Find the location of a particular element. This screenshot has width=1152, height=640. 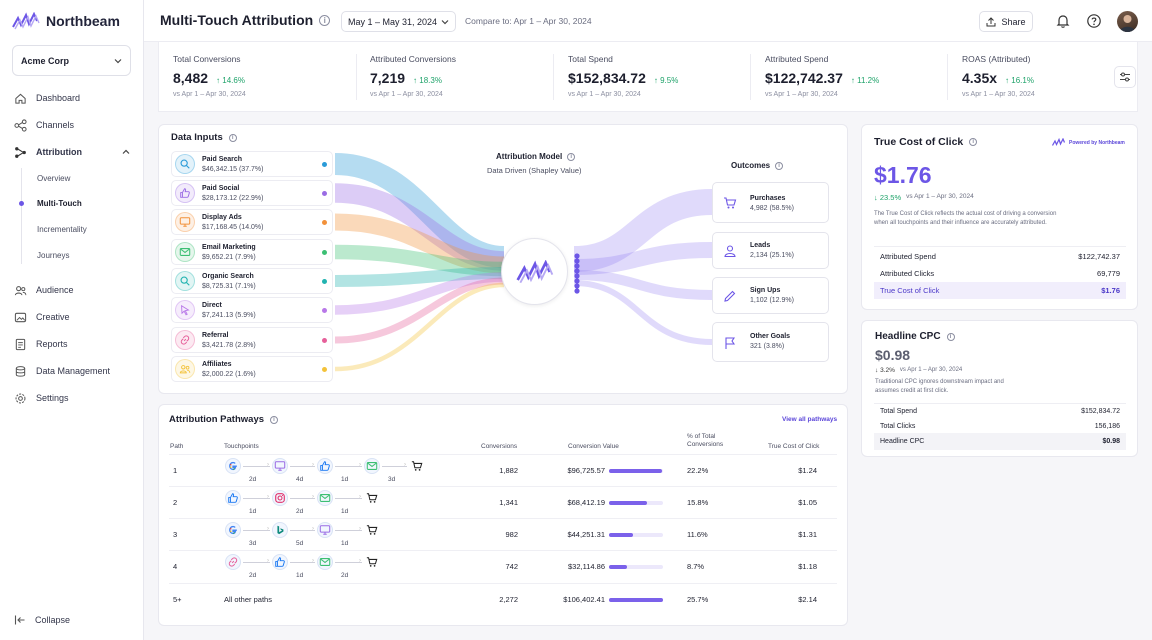

tcc-row-value: 69,779 is located at coordinates (1108, 273).